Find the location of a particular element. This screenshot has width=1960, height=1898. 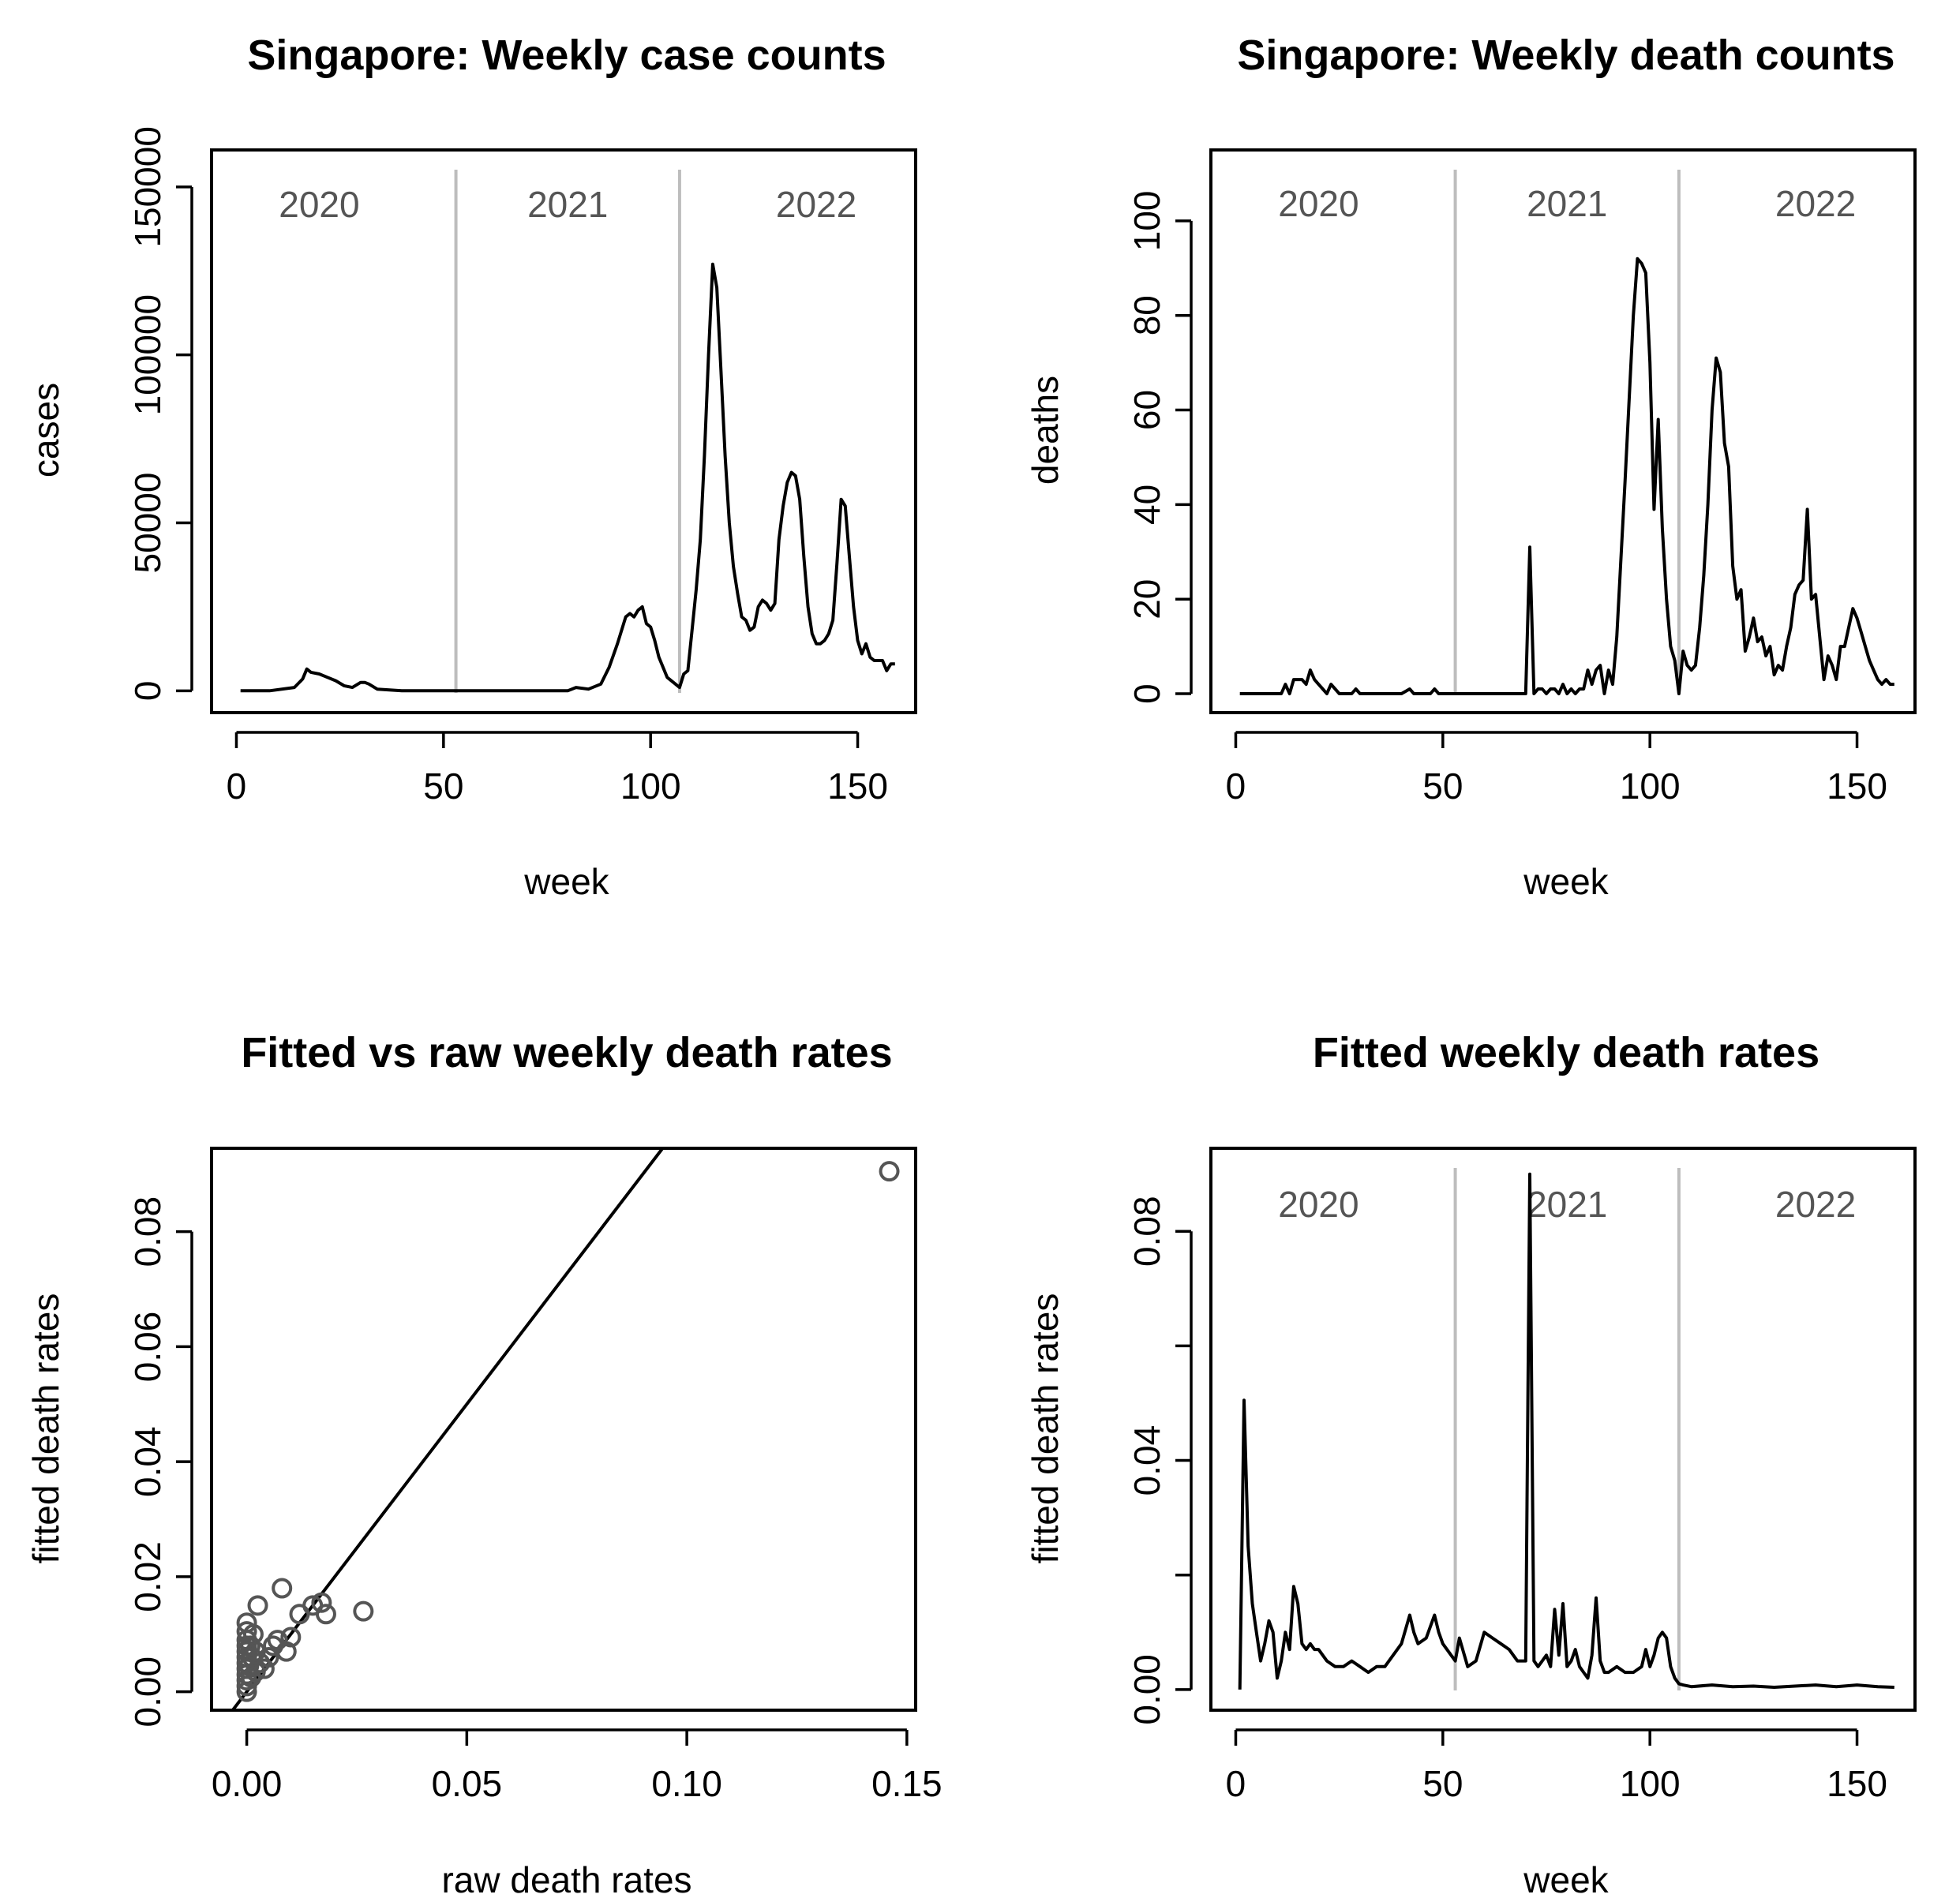

y-tick-label: 50000 is located at coordinates (147, 523).